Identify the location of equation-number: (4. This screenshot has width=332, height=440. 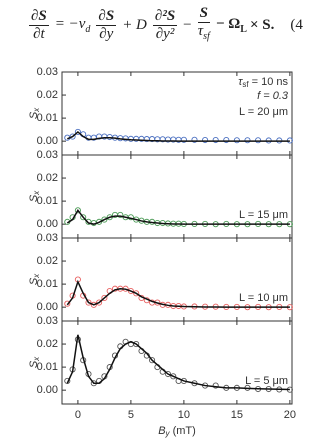
(296, 24).